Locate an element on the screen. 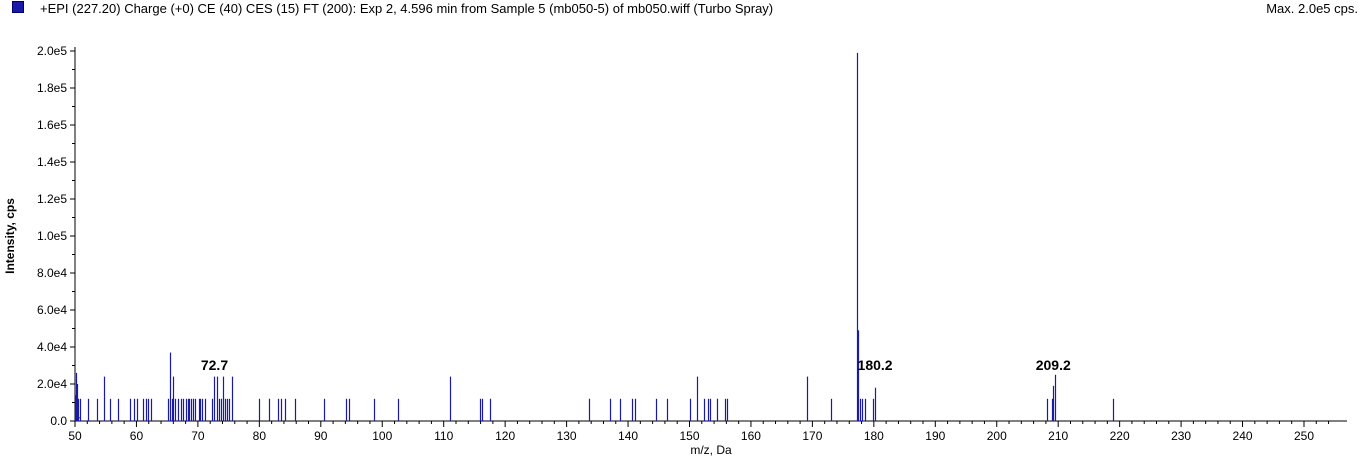 The image size is (1361, 459). y-tick-label: 1.8e5 is located at coordinates (52, 88).